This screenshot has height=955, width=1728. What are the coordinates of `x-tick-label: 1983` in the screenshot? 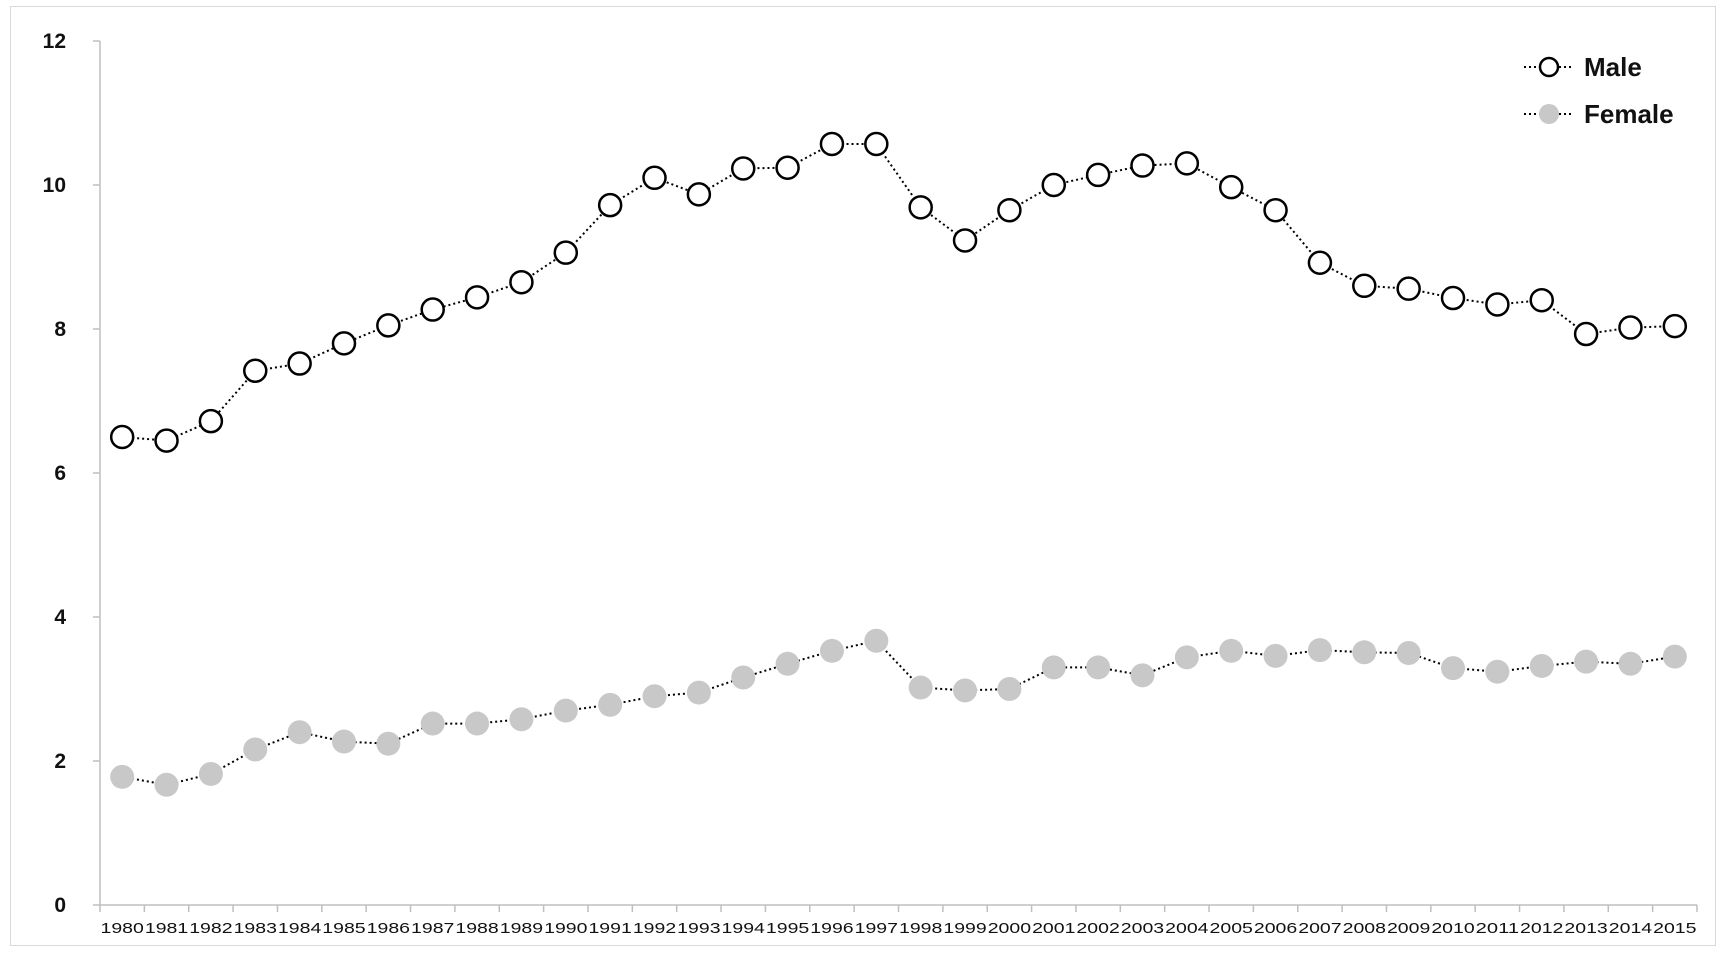 It's located at (255, 928).